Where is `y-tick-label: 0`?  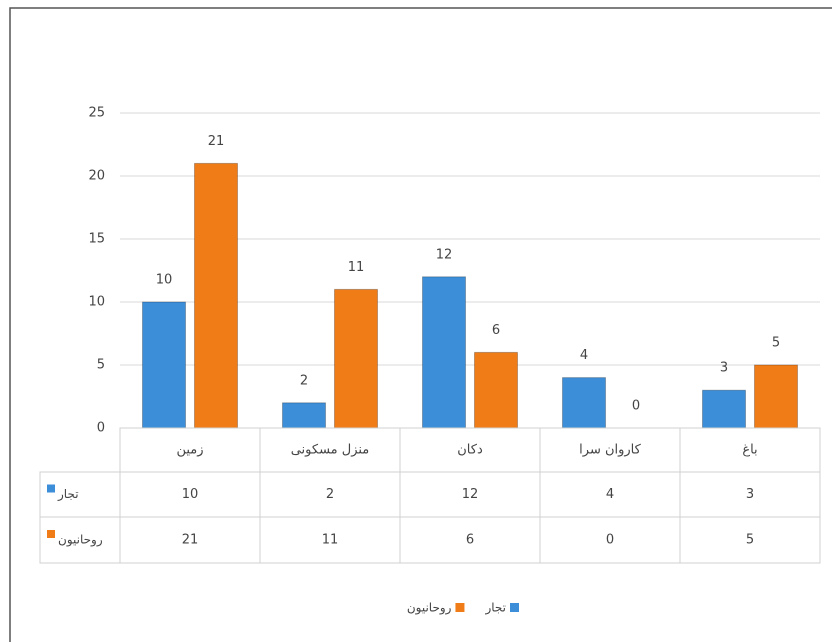
y-tick-label: 0 is located at coordinates (101, 428).